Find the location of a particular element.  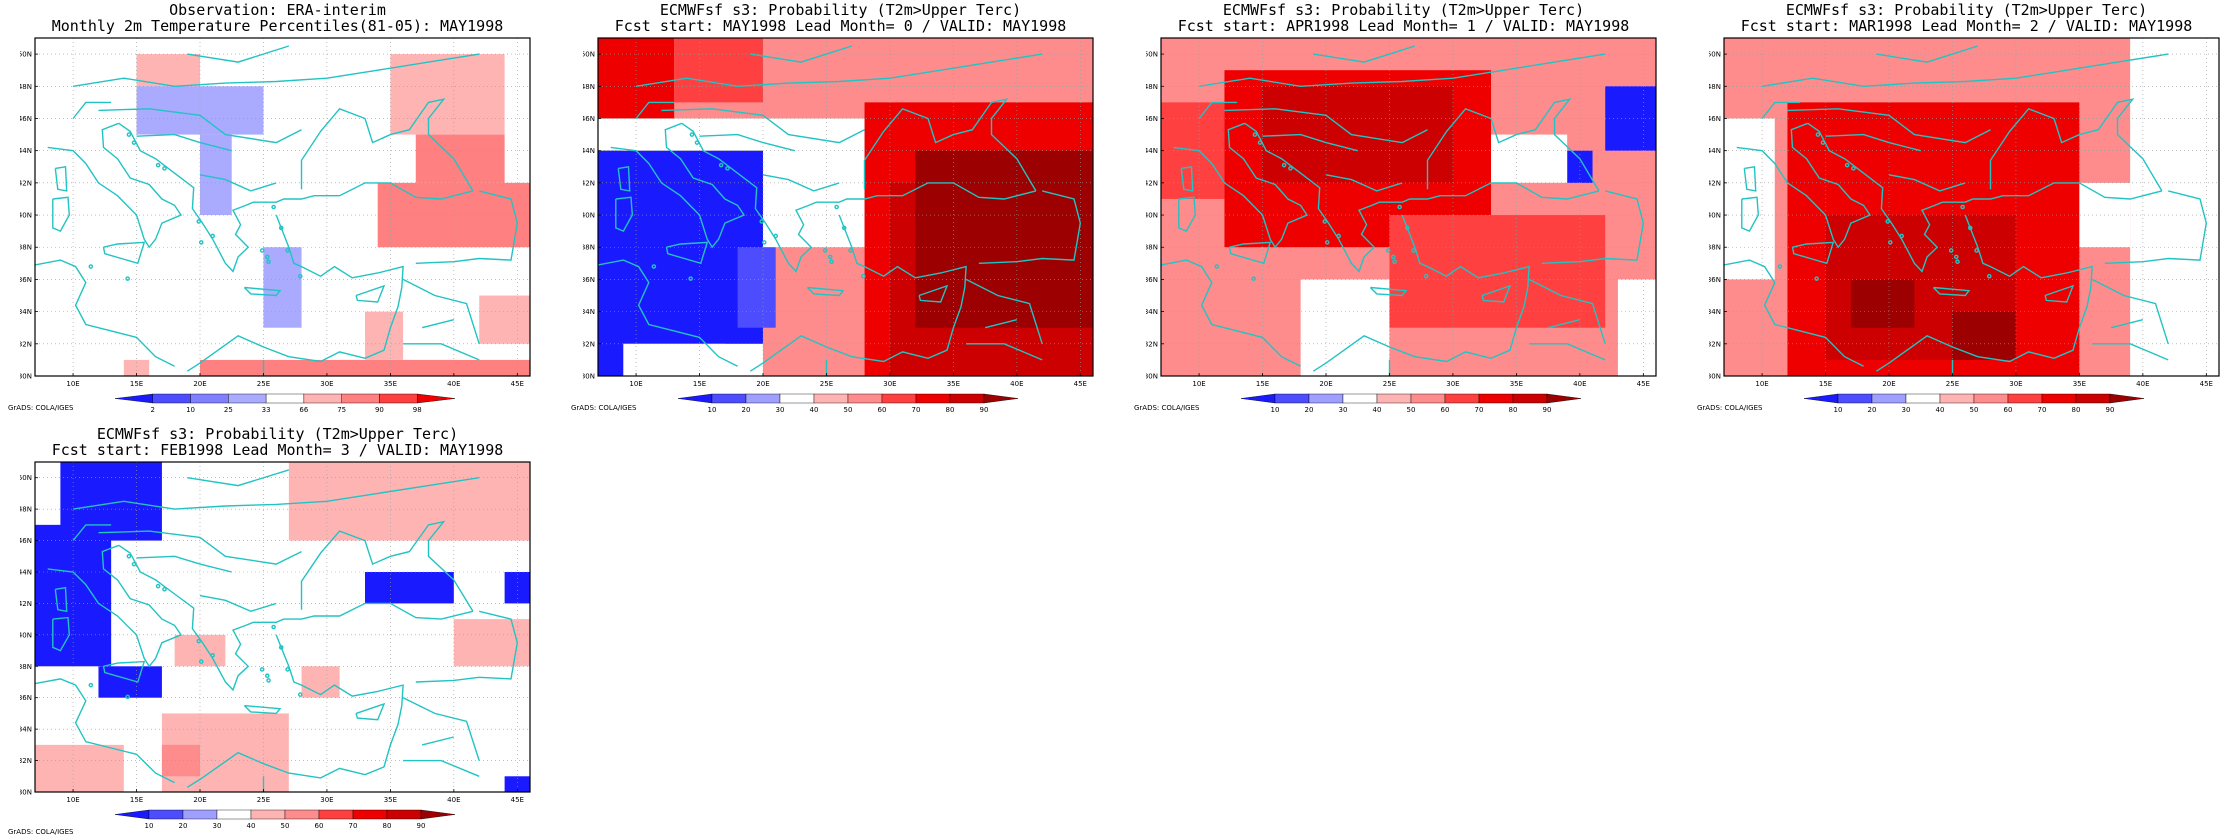

colorbar-label: 20 is located at coordinates (183, 826).